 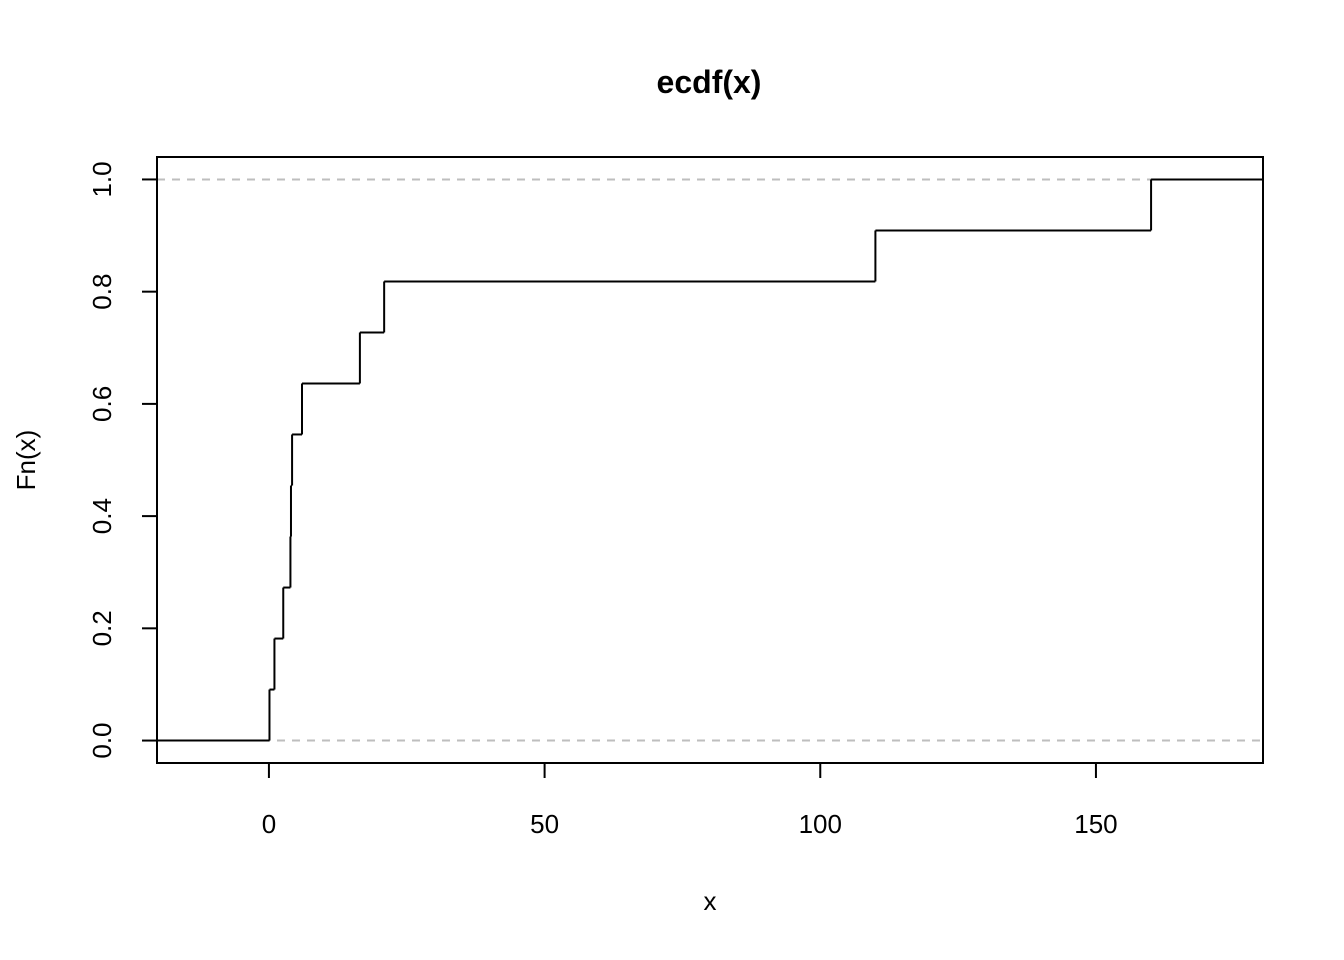 I want to click on y-tick-label: 0.8, so click(x=102, y=292).